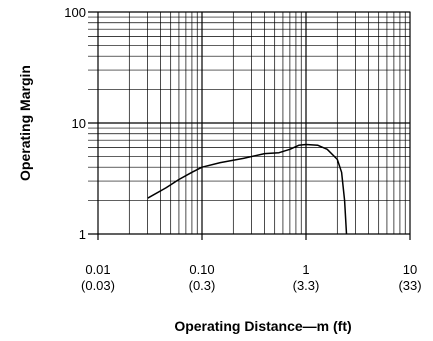 The image size is (433, 341). I want to click on y-tick-label: 10, so click(79, 123).